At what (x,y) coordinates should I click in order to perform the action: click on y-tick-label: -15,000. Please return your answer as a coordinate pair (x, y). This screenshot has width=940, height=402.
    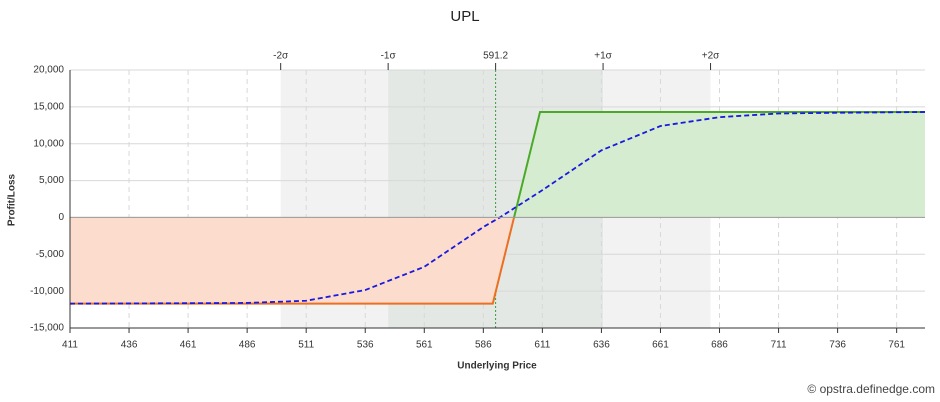
    Looking at the image, I should click on (47, 328).